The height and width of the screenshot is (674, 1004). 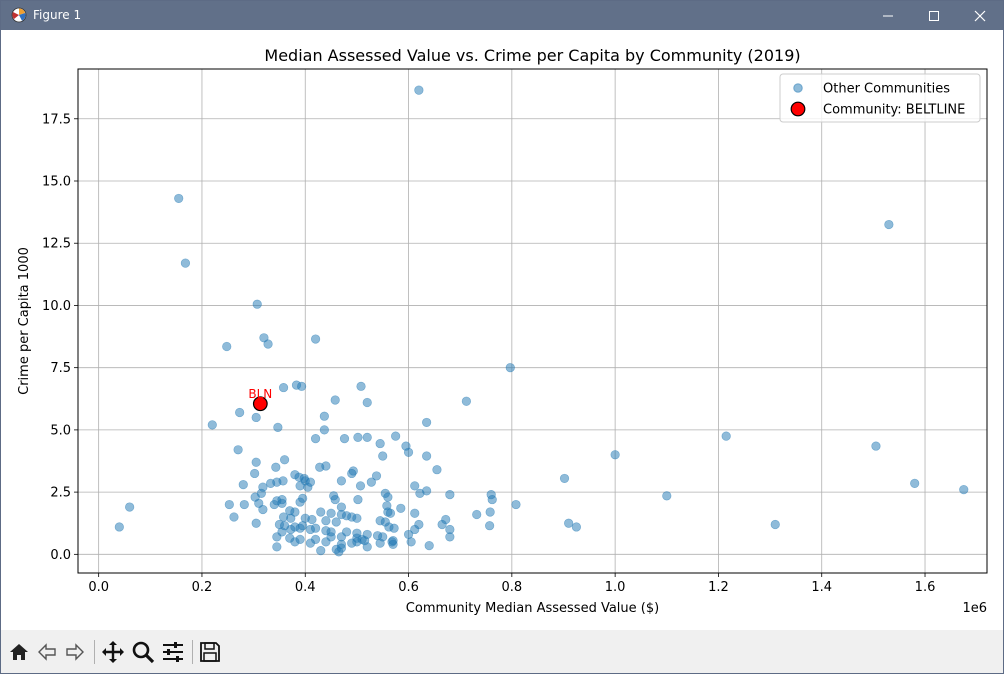 What do you see at coordinates (615, 587) in the screenshot?
I see `x-tick-label: 1.0` at bounding box center [615, 587].